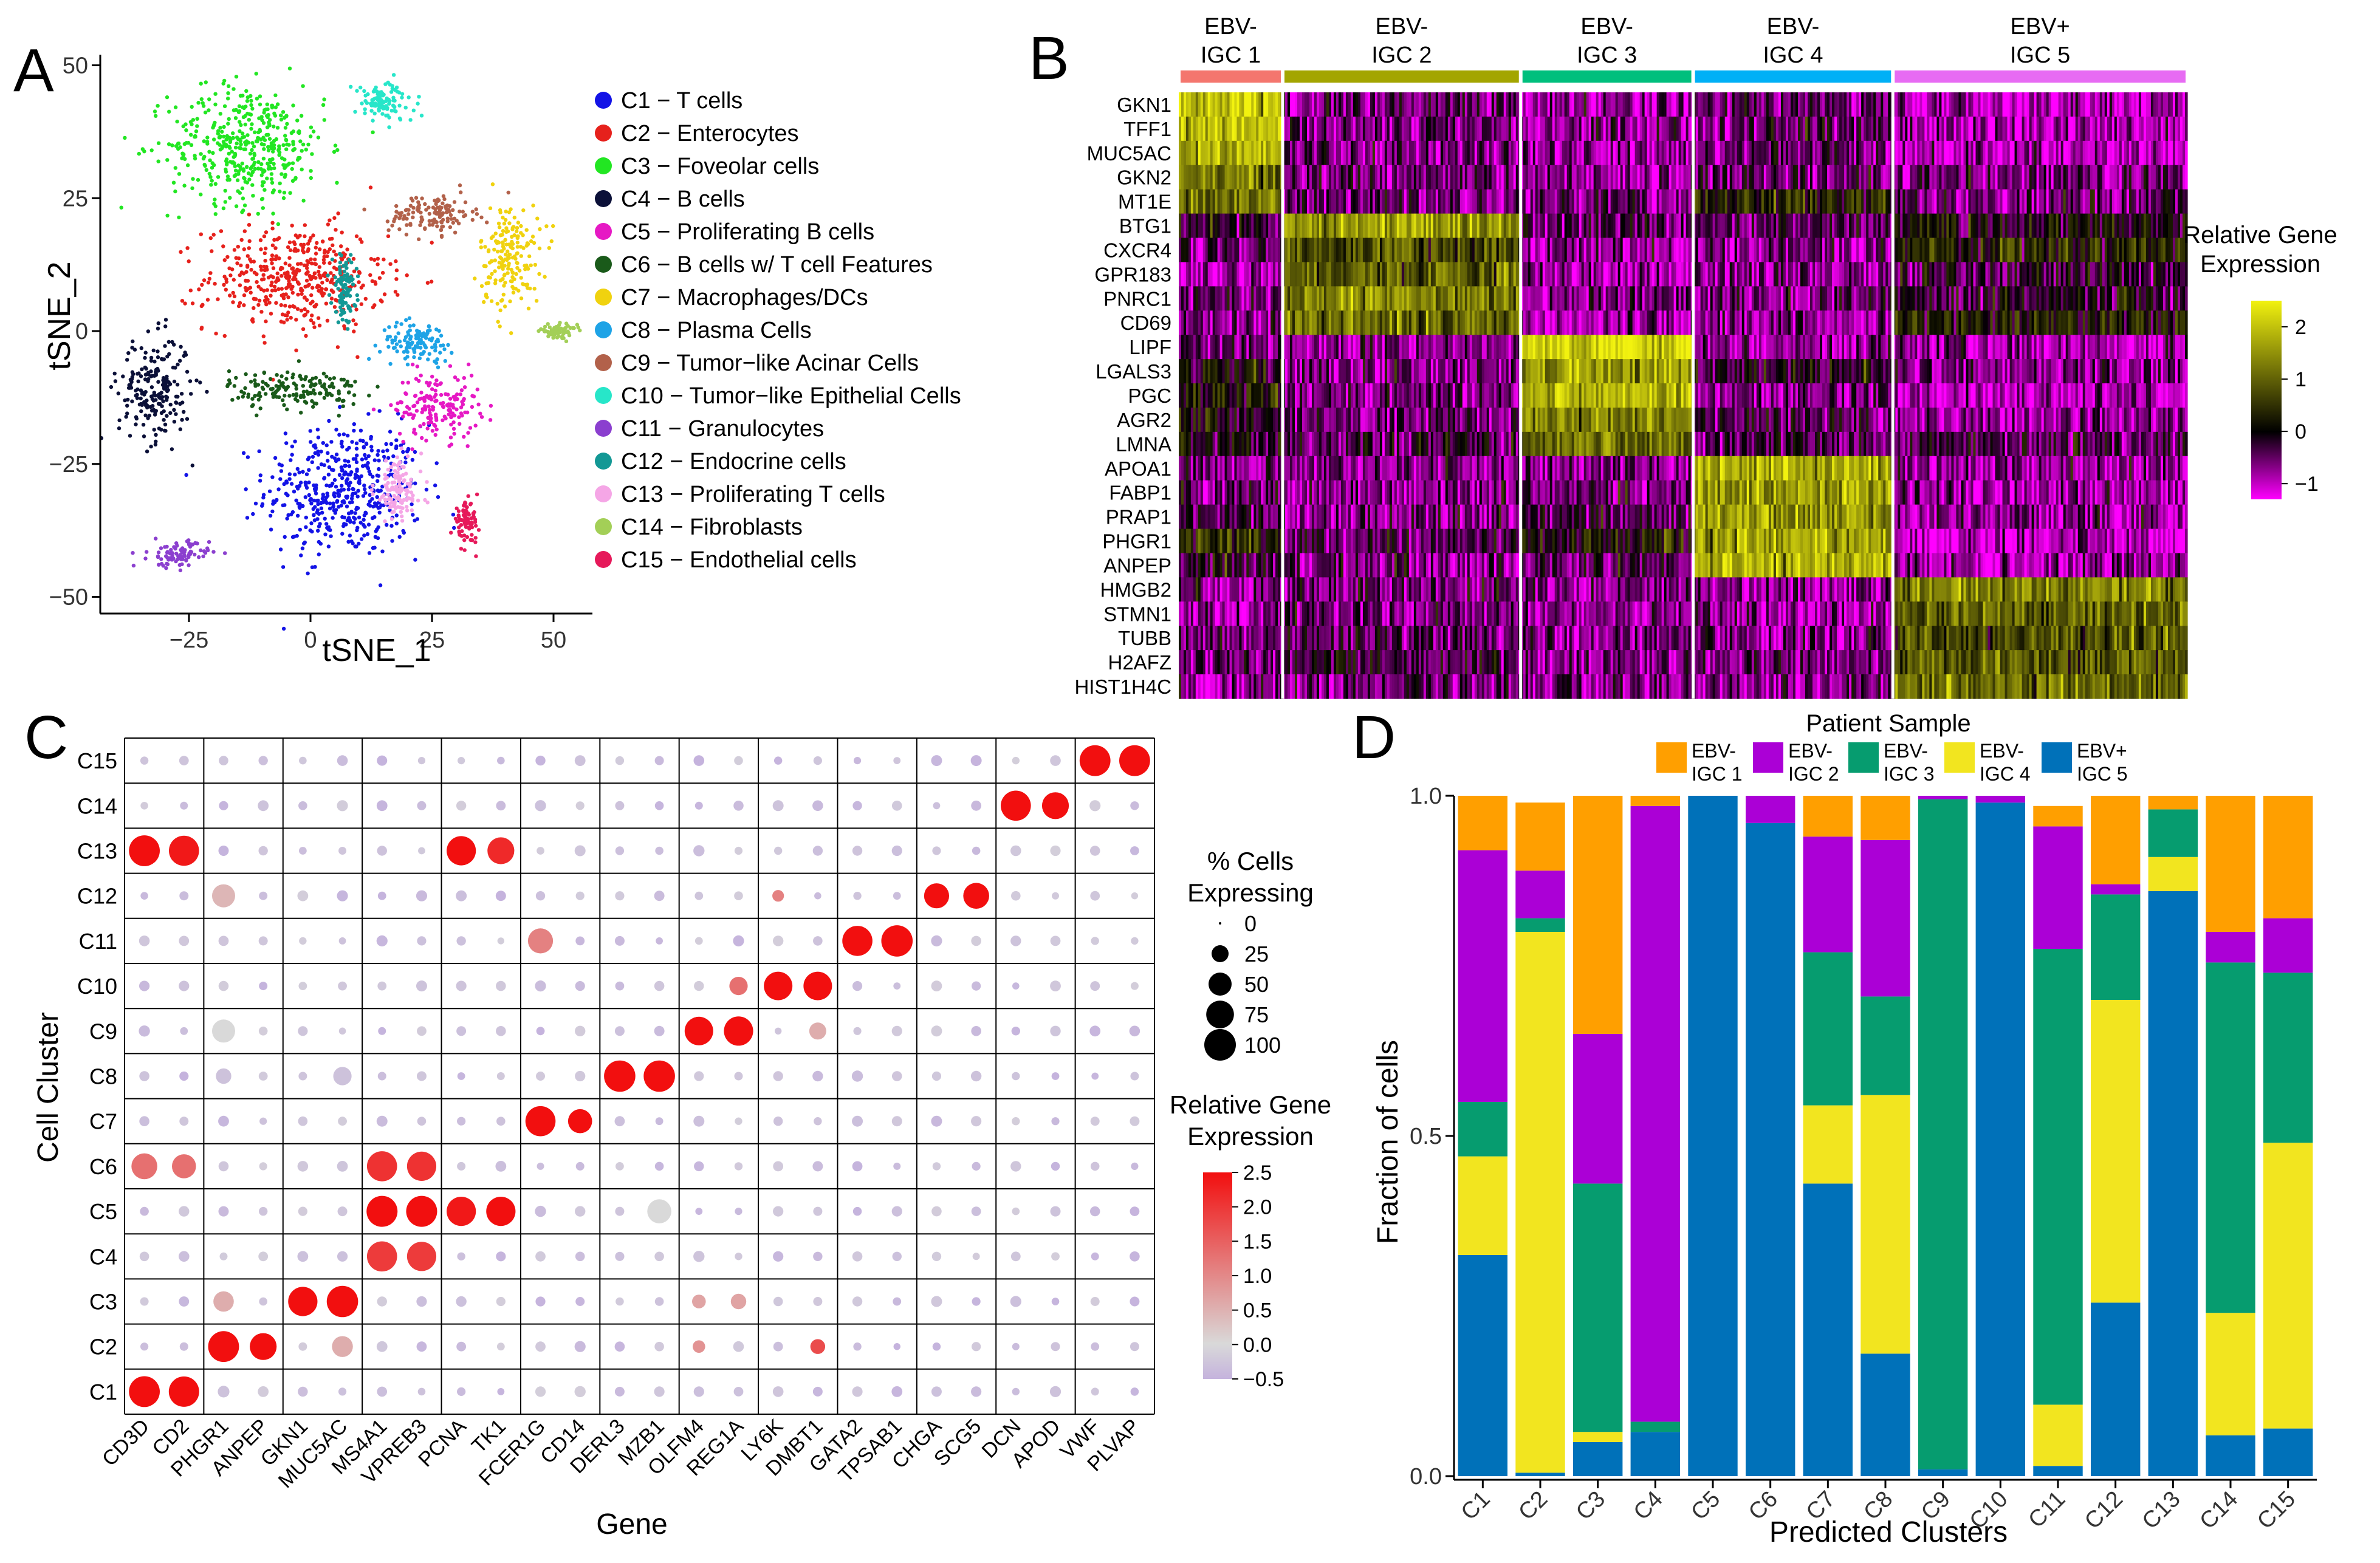 The width and height of the screenshot is (2380, 1563). Describe the element at coordinates (720, 166) in the screenshot. I see `a-legend-label: C3 − Foveolar cells` at that location.